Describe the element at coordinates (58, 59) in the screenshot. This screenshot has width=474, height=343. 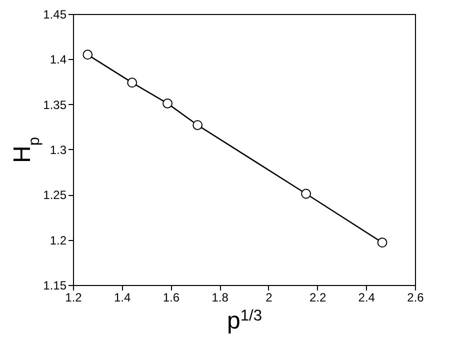
I see `y-tick-label: 1.4` at that location.